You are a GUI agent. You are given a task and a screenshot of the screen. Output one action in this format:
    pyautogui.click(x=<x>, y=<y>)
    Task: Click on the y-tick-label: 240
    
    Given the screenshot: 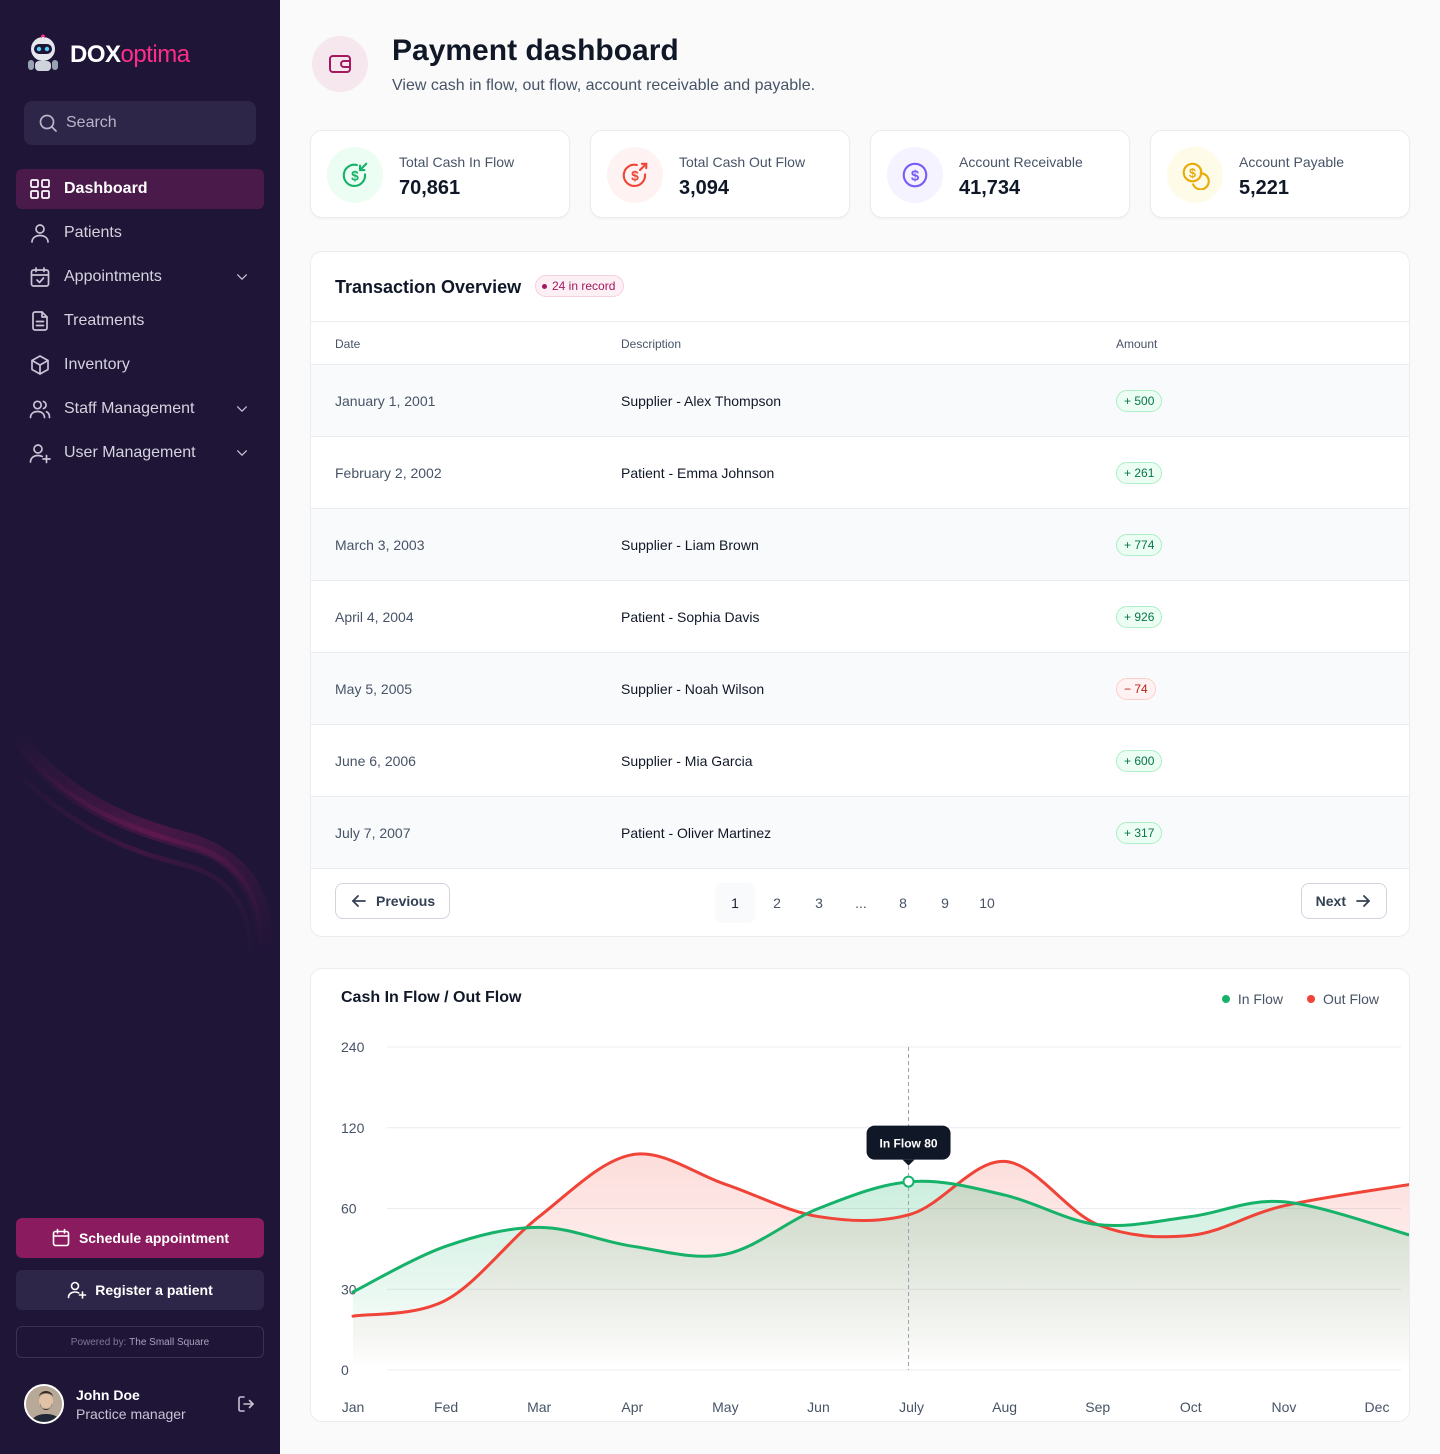 What is the action you would take?
    pyautogui.click(x=353, y=1047)
    